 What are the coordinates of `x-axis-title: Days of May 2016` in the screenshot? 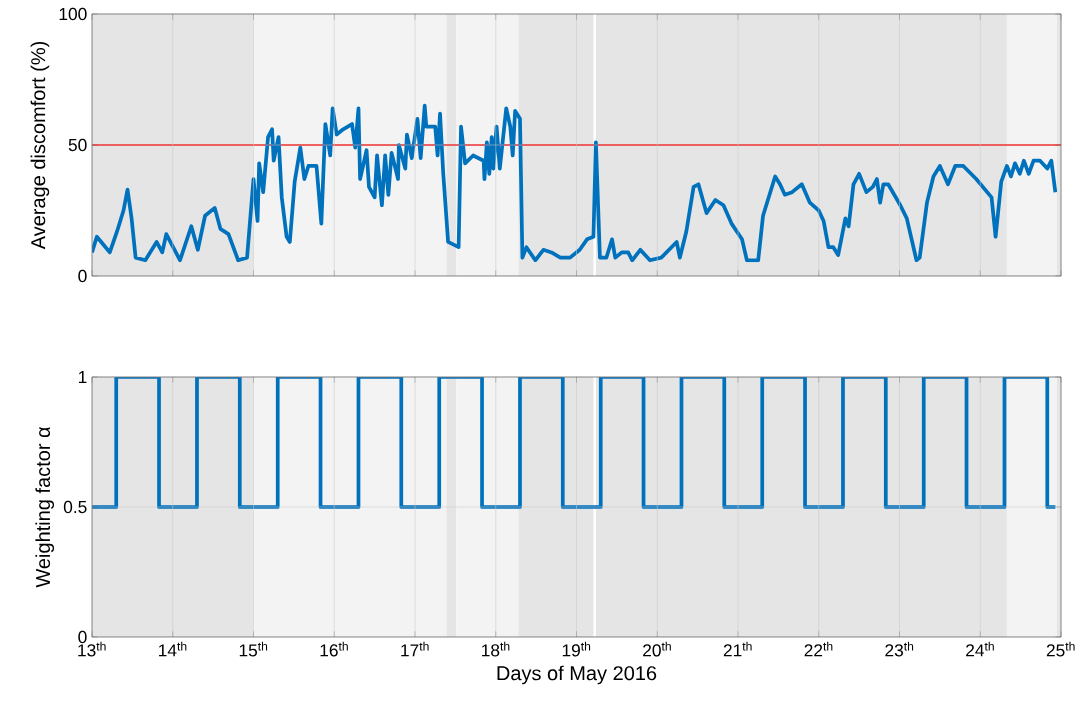 It's located at (577, 675).